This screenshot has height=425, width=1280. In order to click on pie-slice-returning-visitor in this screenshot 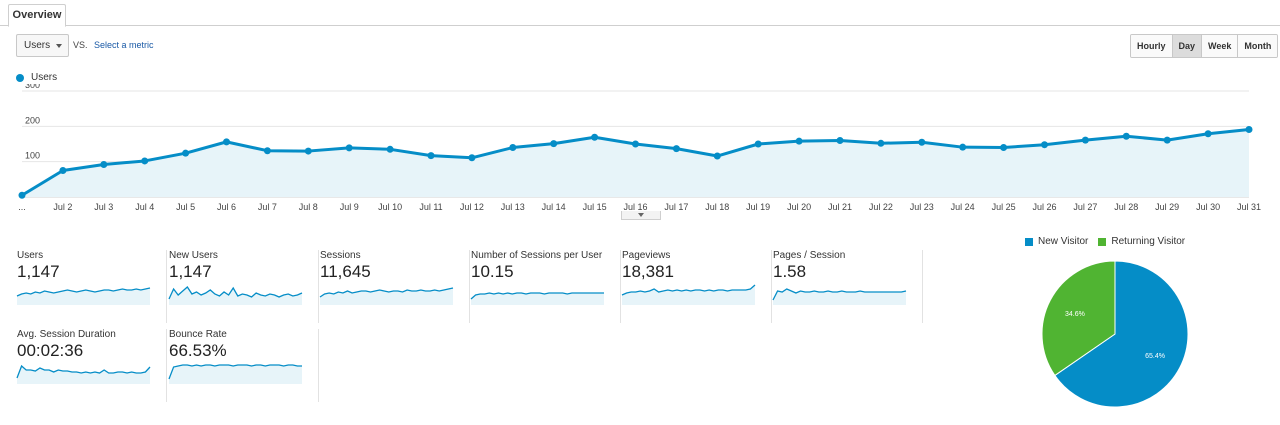, I will do `click(1078, 318)`.